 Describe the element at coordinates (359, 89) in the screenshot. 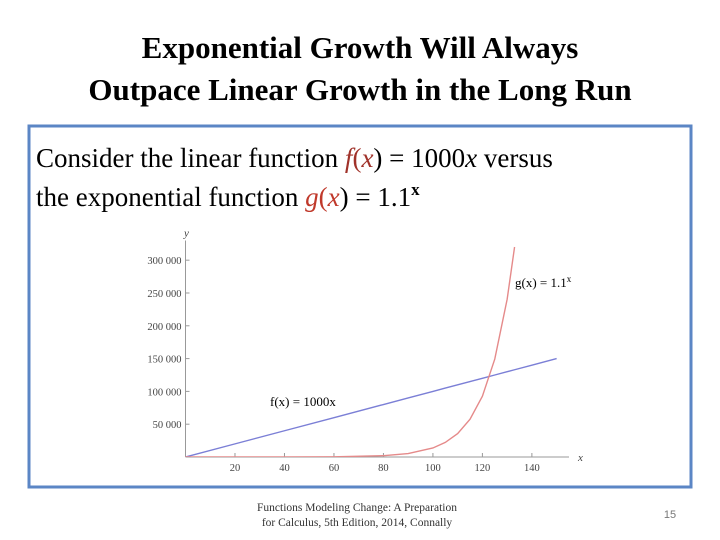

I see `title-line: Outpace Linear Growth in the Long Run` at that location.